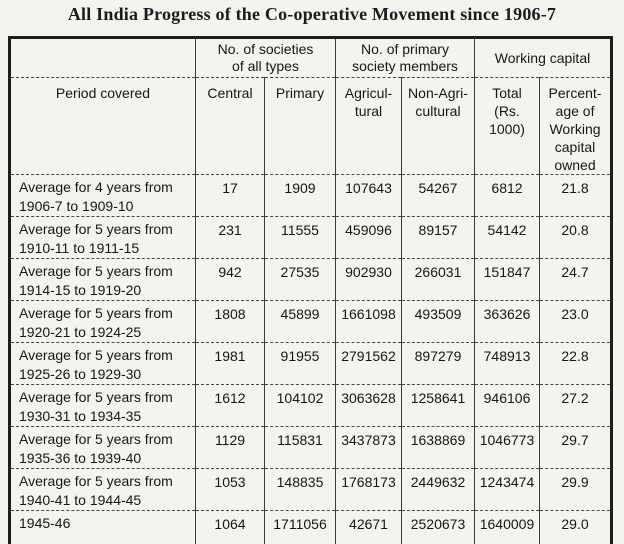 The image size is (624, 544). I want to click on column-header-non-agricultural: Non-Agri- cultural, so click(438, 126).